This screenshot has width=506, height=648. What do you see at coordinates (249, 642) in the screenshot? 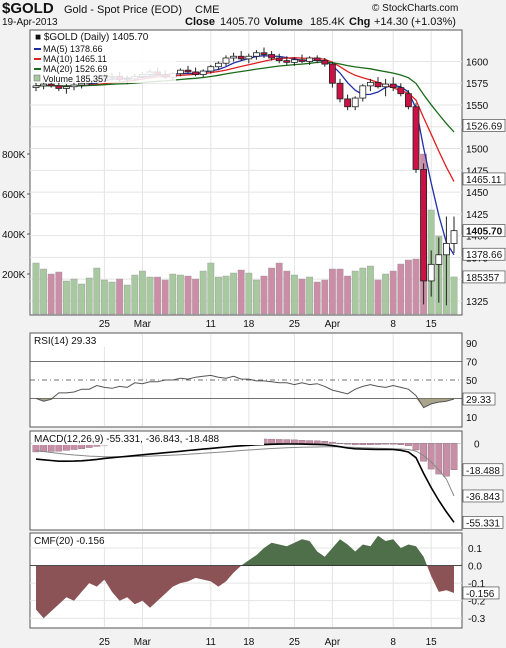
I see `date-tick-label: 18` at bounding box center [249, 642].